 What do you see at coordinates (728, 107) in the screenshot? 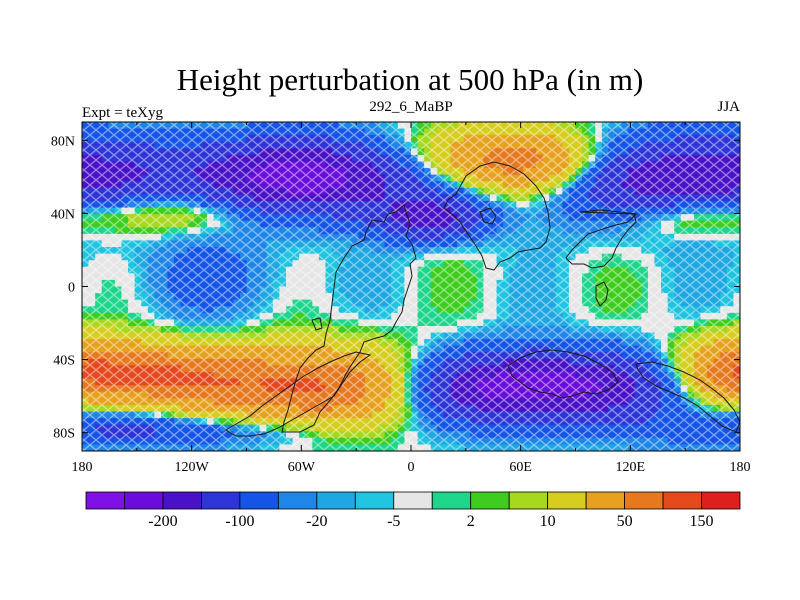
I see `right-string: JJA` at bounding box center [728, 107].